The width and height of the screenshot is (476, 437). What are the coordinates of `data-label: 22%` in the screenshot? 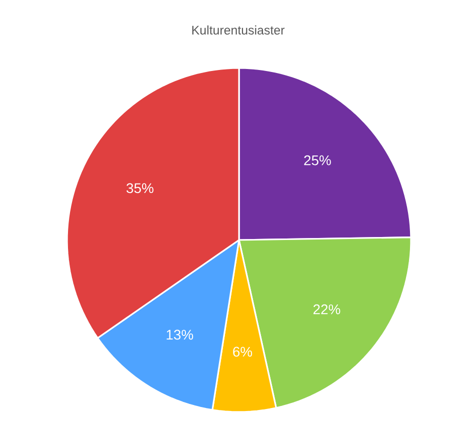 It's located at (326, 309).